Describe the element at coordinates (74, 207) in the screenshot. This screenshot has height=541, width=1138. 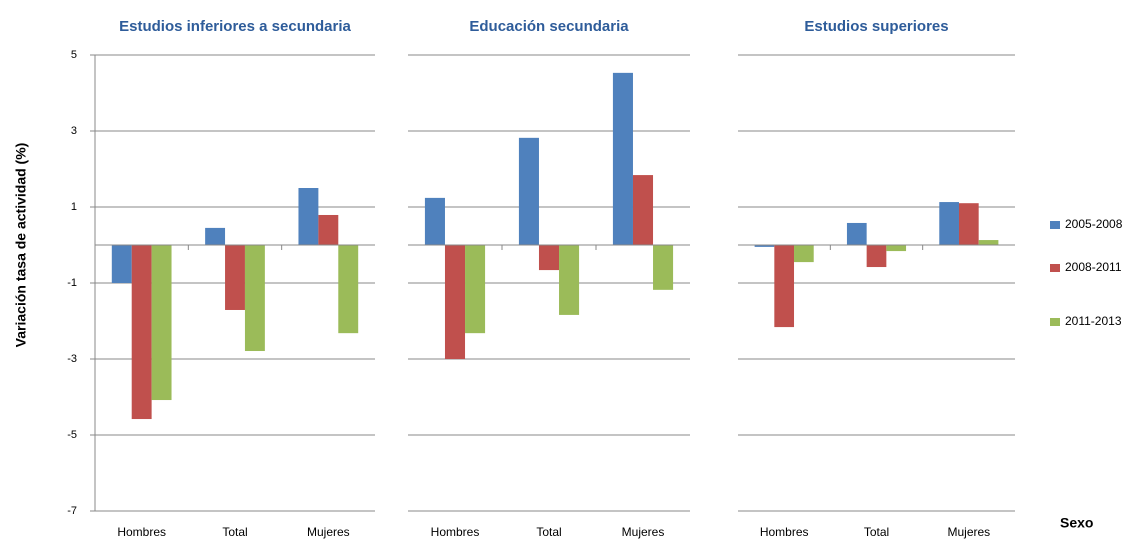
I see `y-tick-label: 1` at that location.